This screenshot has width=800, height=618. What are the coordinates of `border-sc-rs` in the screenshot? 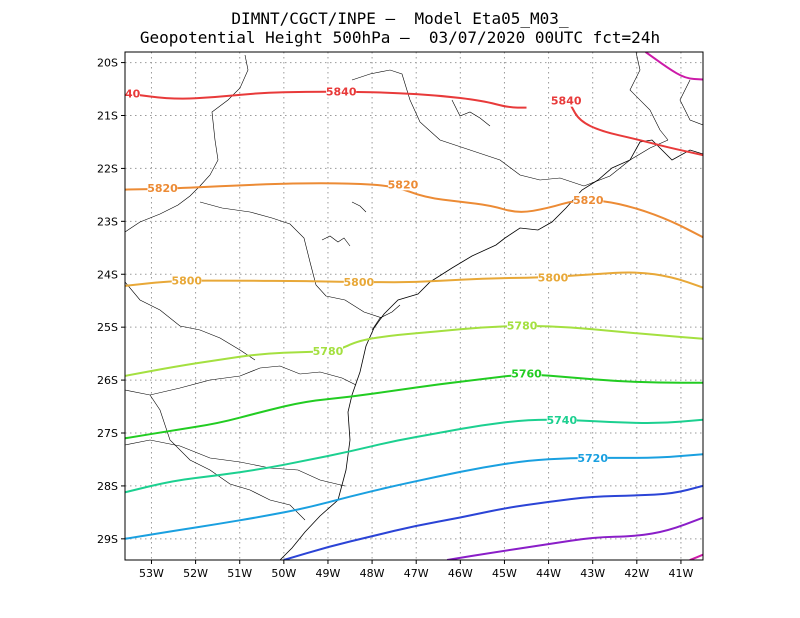 It's located at (235, 463).